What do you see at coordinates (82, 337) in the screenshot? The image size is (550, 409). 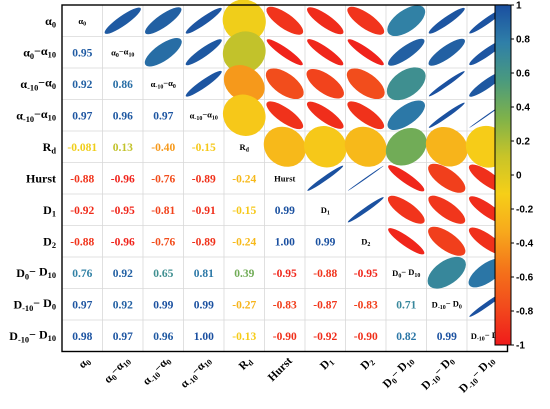 I see `correlation-value: 0.98` at bounding box center [82, 337].